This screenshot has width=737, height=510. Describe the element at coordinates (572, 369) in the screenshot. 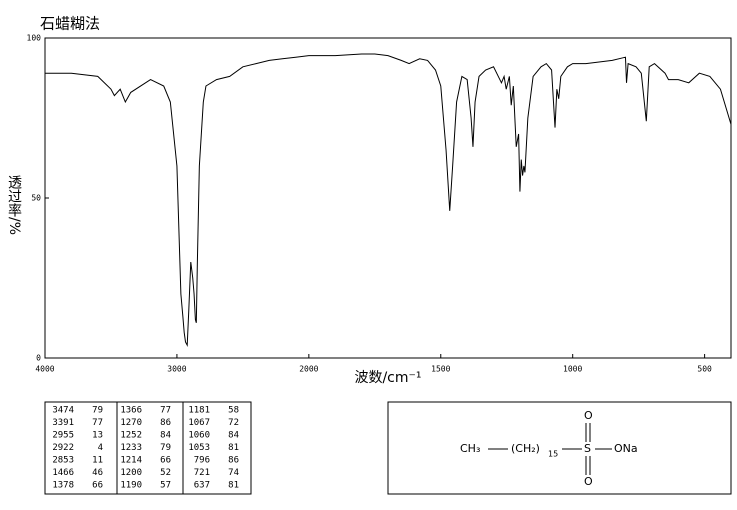

I see `x-tick-label: 1000` at that location.